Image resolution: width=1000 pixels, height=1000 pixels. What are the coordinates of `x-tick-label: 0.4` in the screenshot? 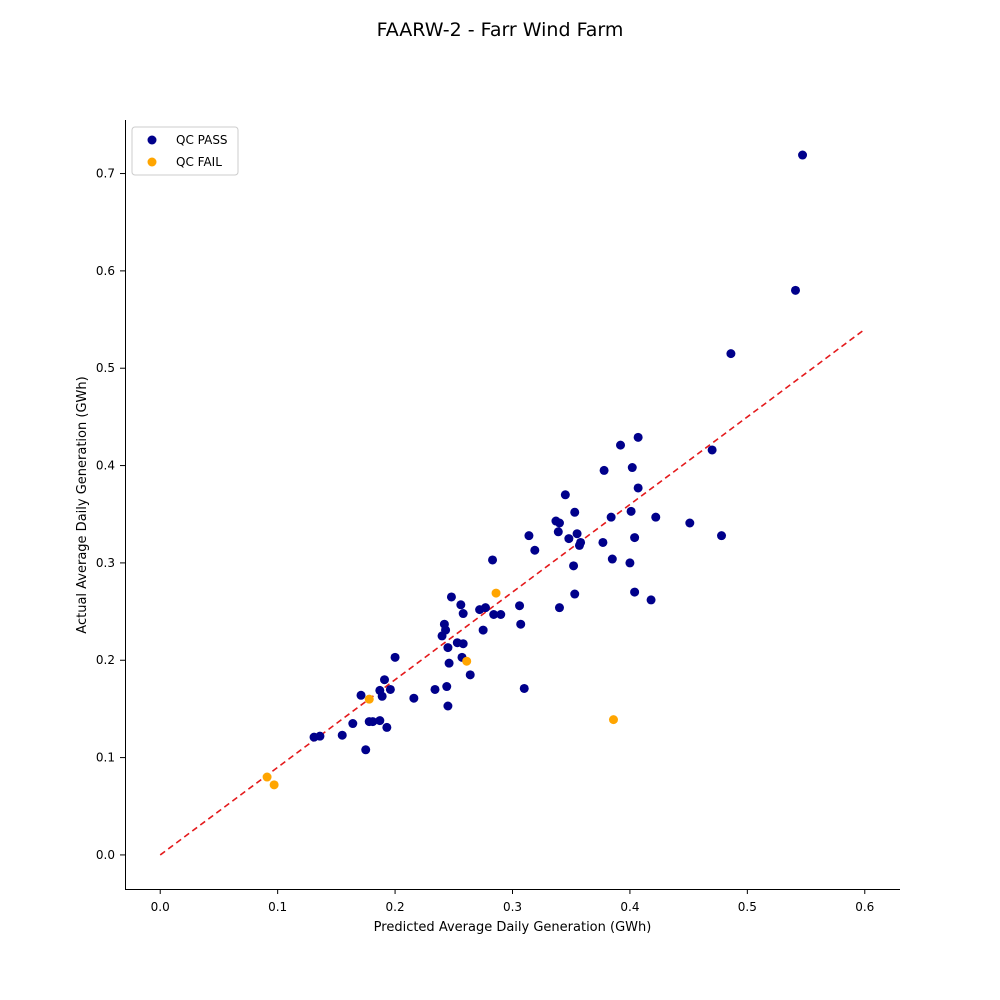 It's located at (629, 907).